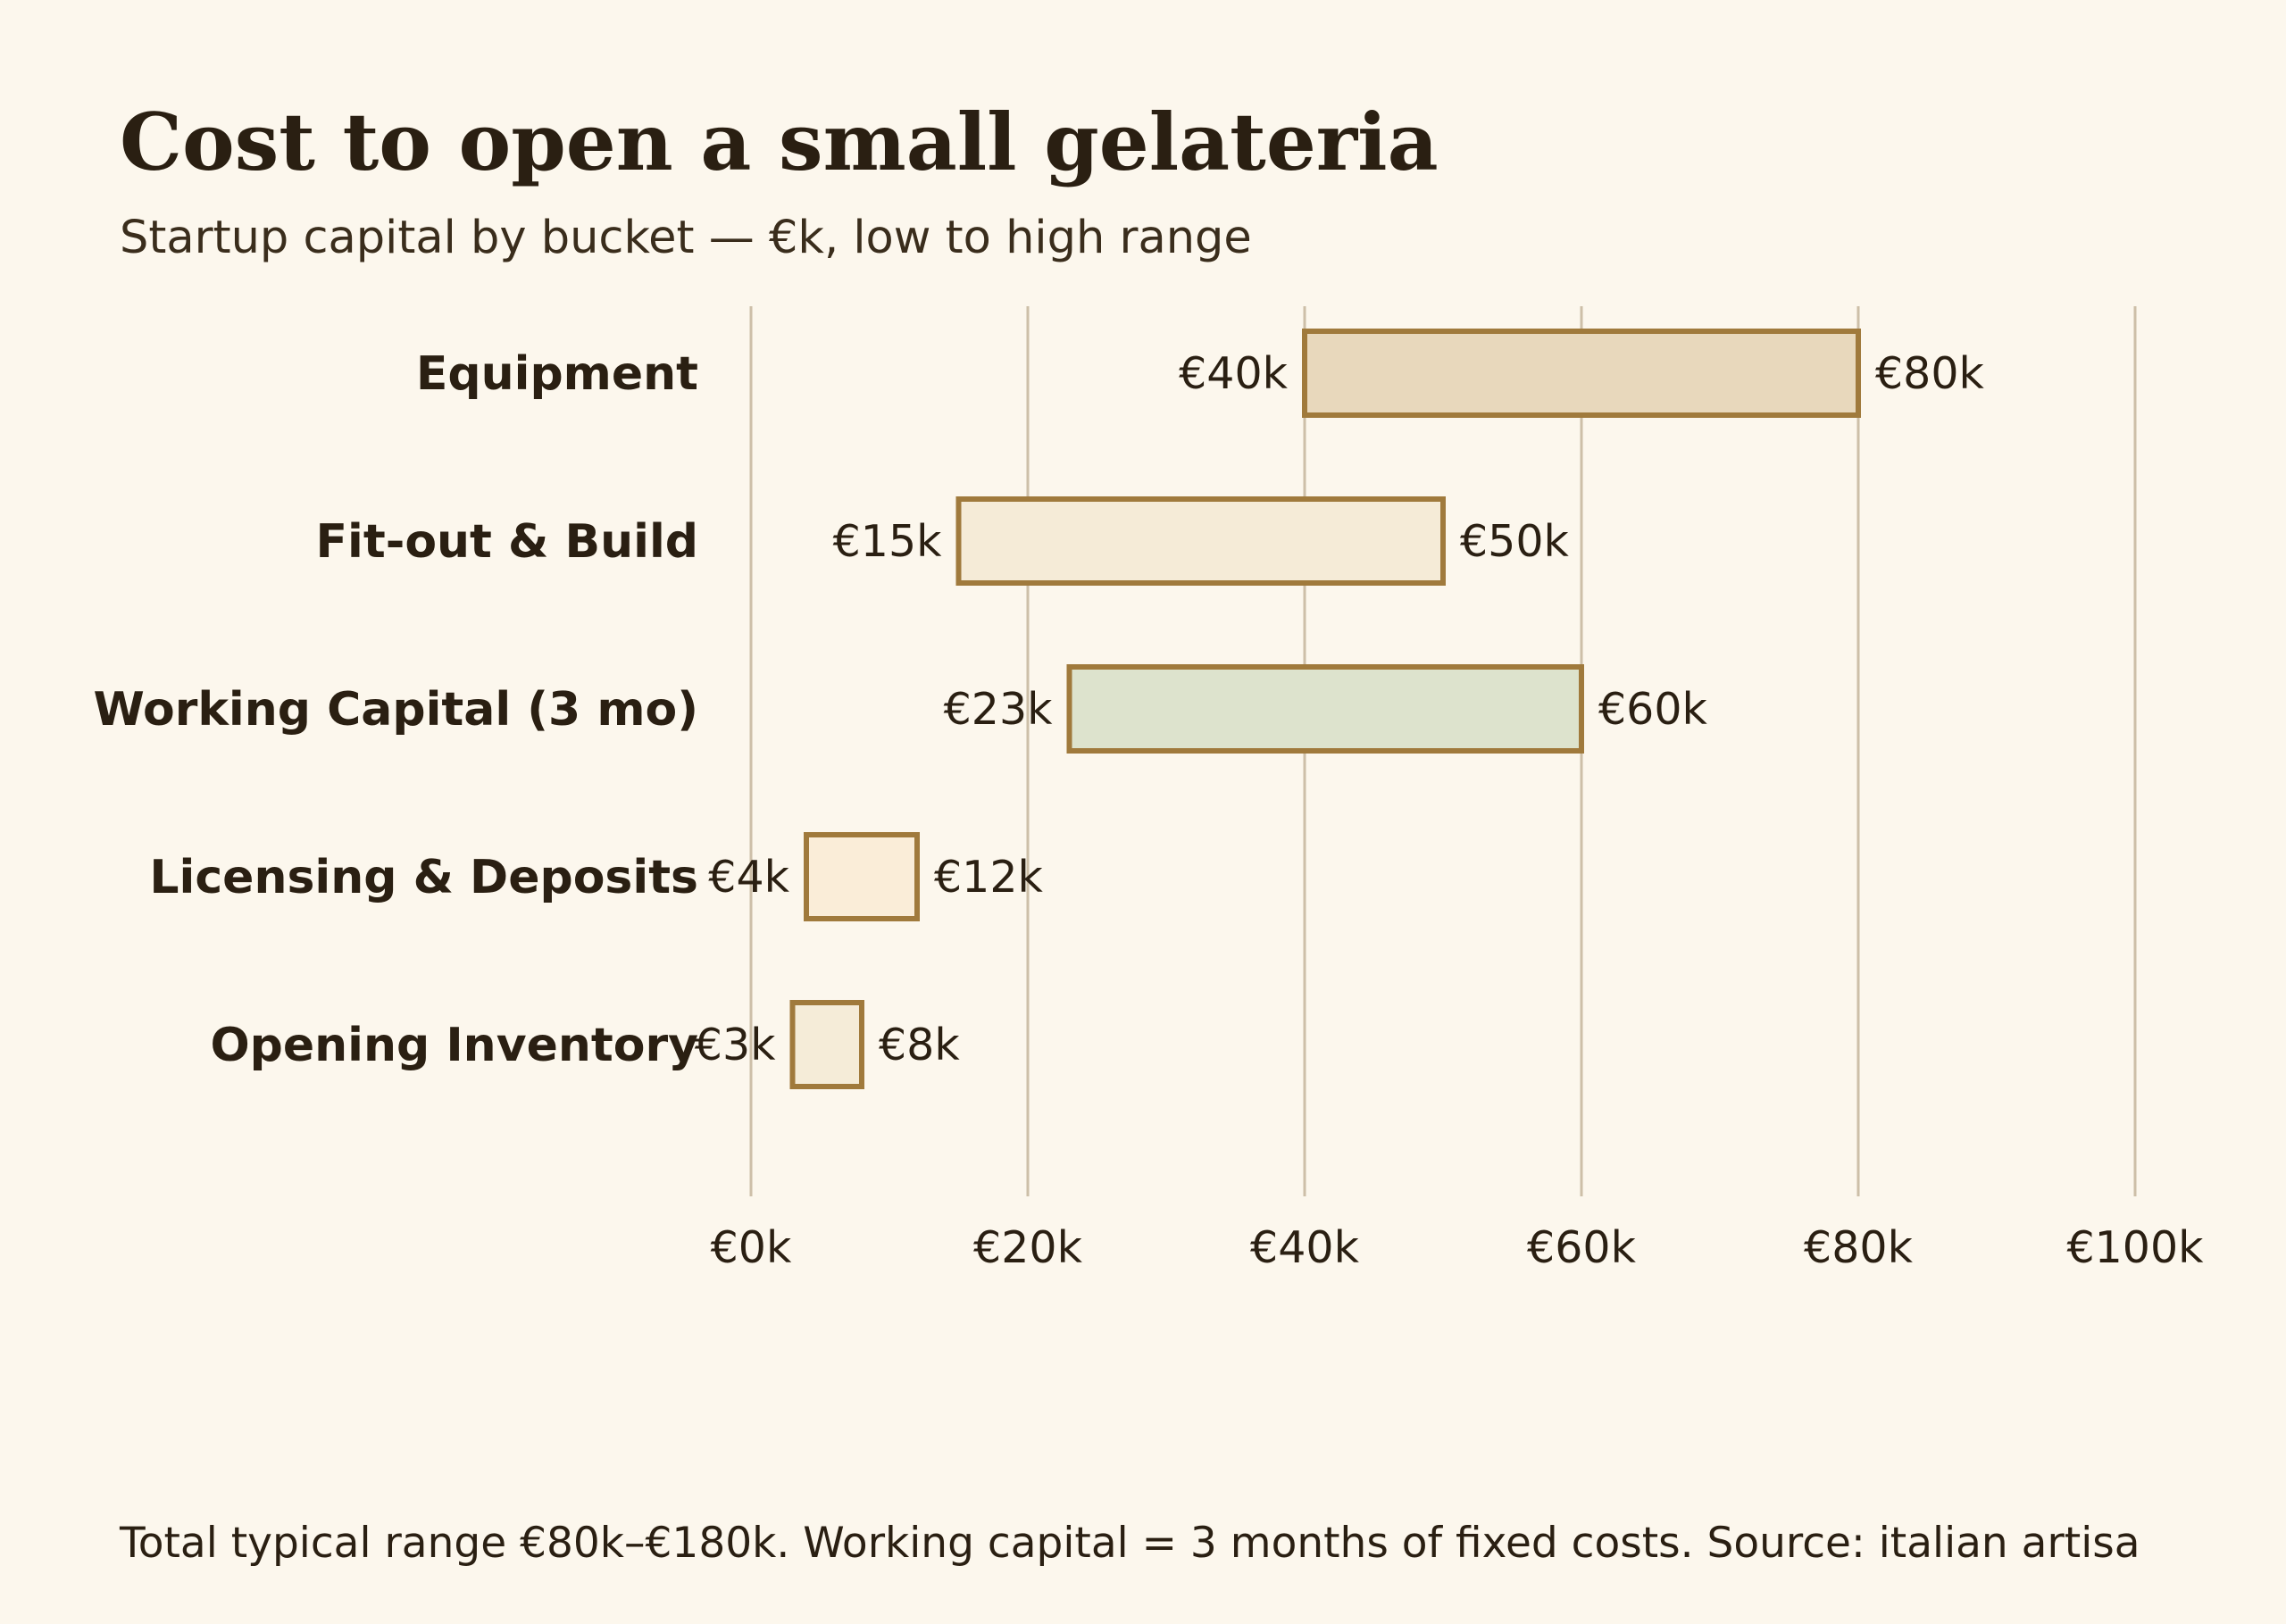  Describe the element at coordinates (999, 709) in the screenshot. I see `low-value-label: €23k` at that location.